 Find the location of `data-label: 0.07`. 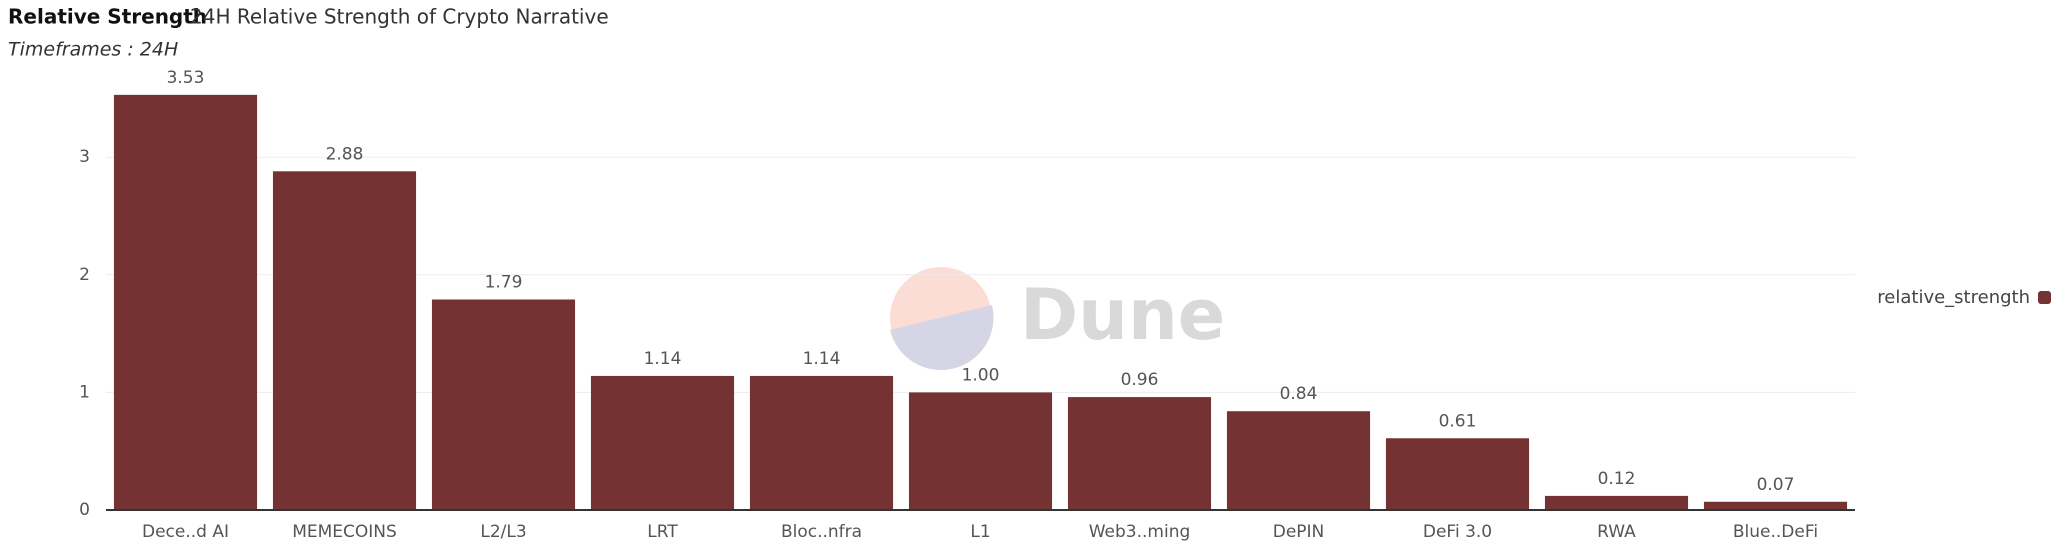

data-label: 0.07 is located at coordinates (1776, 485).